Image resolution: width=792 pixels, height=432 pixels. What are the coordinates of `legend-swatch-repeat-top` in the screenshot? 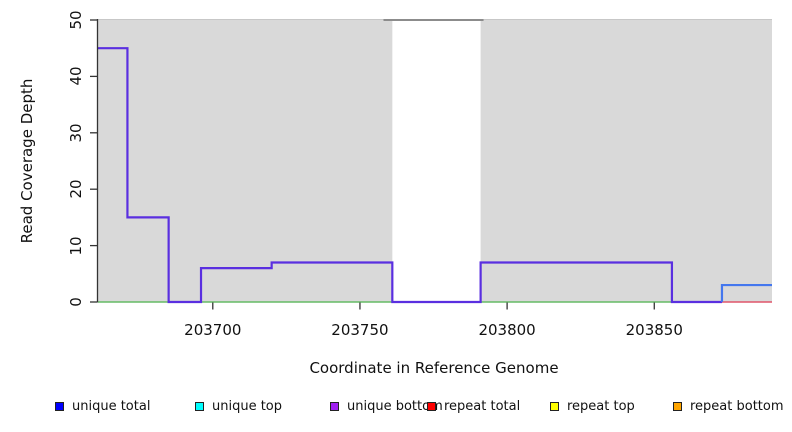 It's located at (554, 406).